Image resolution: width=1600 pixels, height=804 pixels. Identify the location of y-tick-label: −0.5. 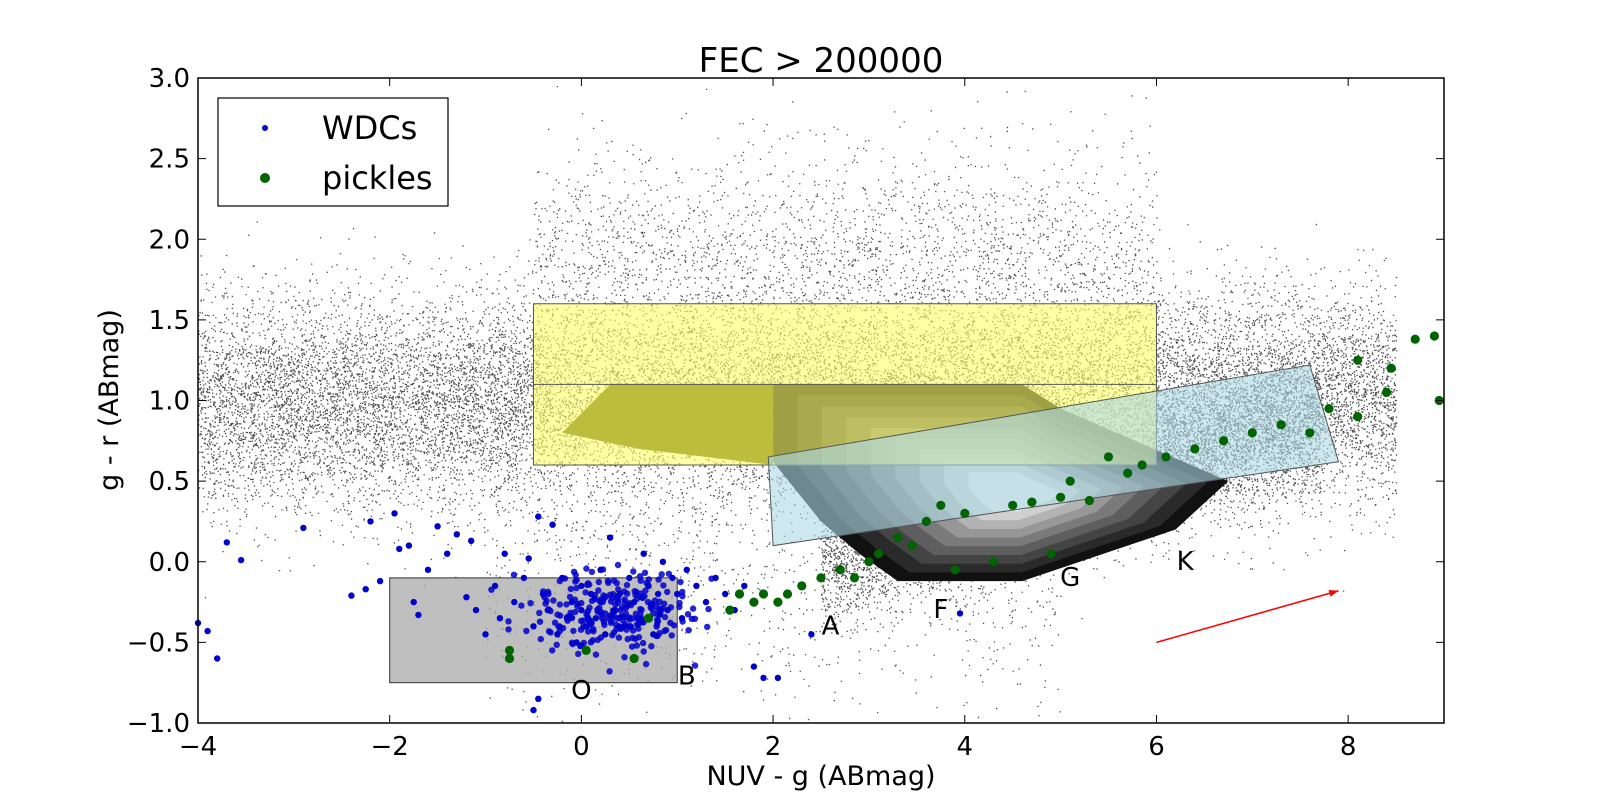
(158, 643).